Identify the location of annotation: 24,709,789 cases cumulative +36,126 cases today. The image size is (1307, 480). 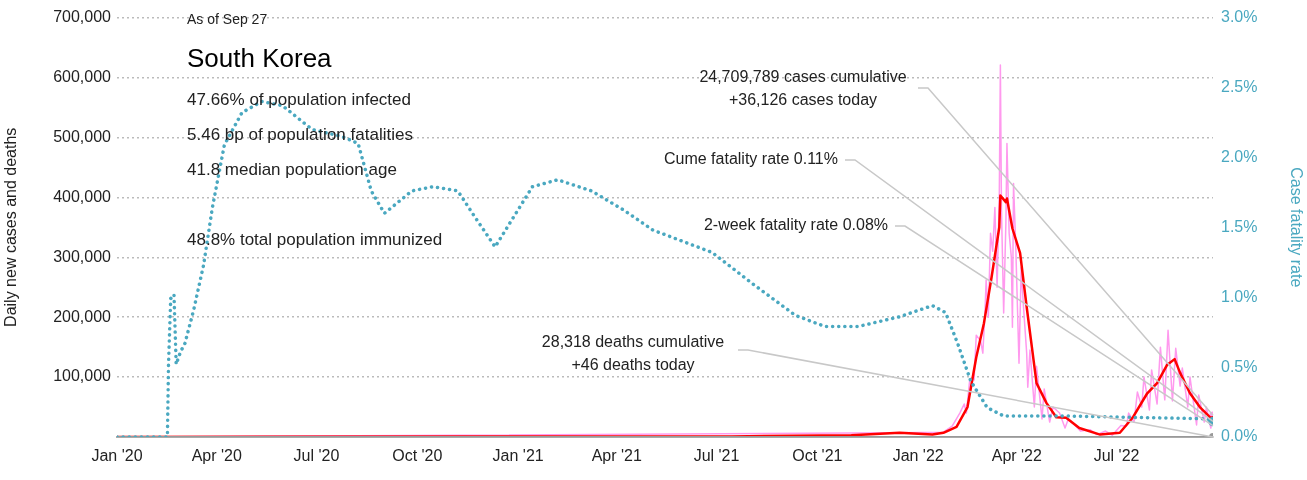
(803, 88).